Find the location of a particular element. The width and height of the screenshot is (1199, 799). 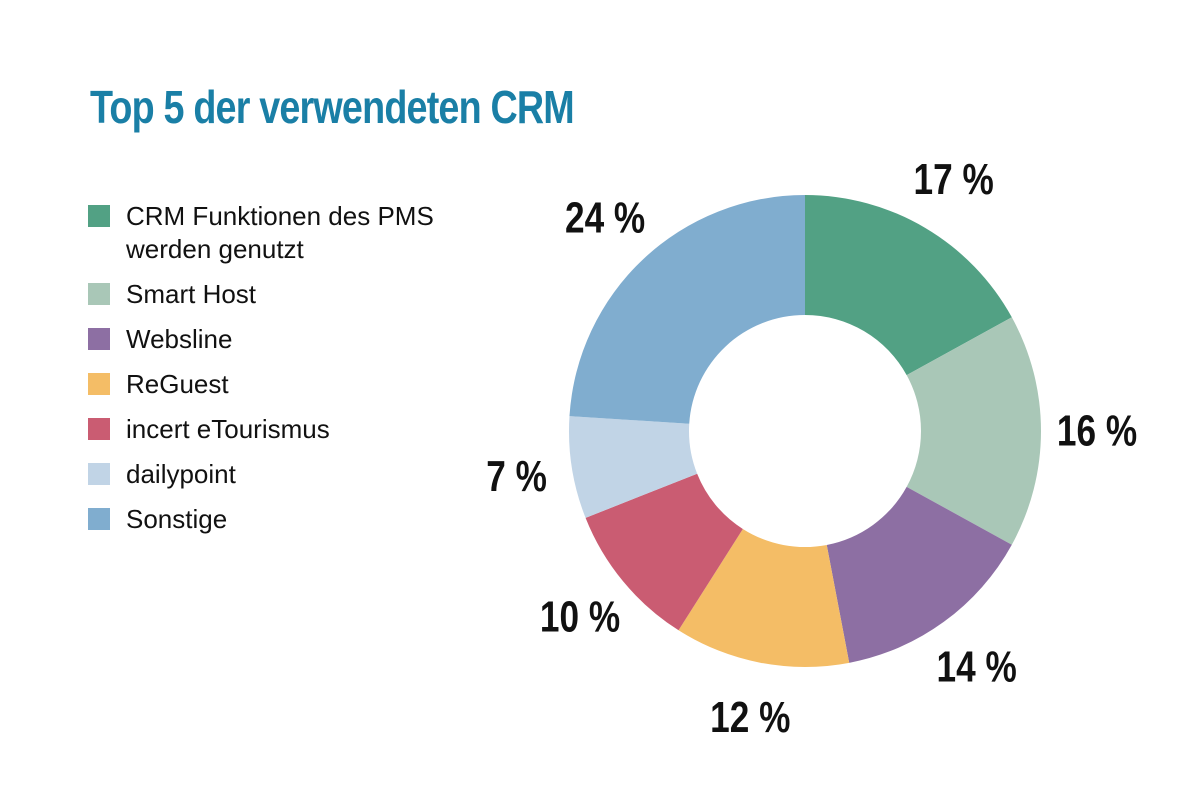

slice-value-label: 24 % is located at coordinates (605, 218).